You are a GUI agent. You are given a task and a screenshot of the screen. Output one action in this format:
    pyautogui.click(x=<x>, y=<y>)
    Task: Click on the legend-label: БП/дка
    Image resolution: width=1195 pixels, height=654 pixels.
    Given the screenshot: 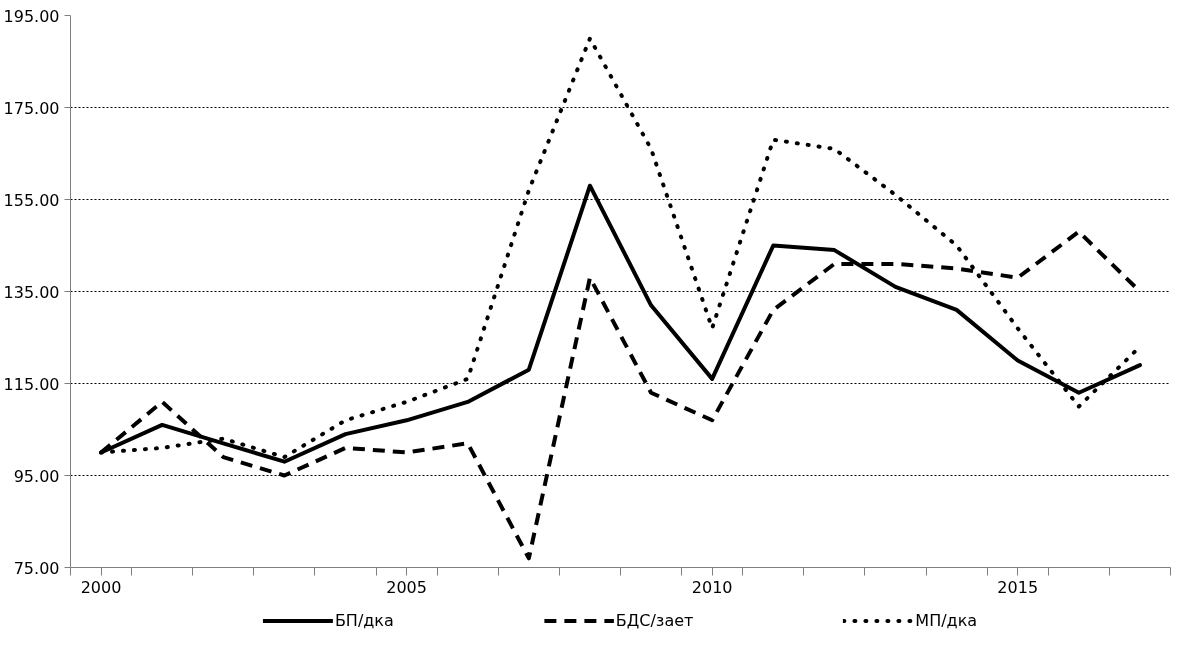 What is the action you would take?
    pyautogui.click(x=364, y=620)
    